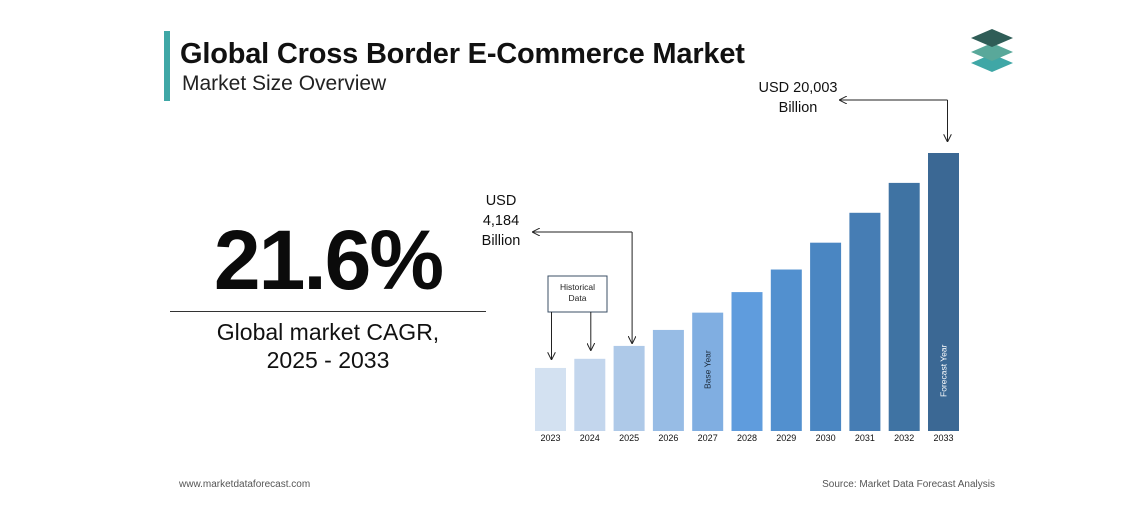 The height and width of the screenshot is (515, 1146). Describe the element at coordinates (798, 108) in the screenshot. I see `end-value-callout: Billion` at that location.